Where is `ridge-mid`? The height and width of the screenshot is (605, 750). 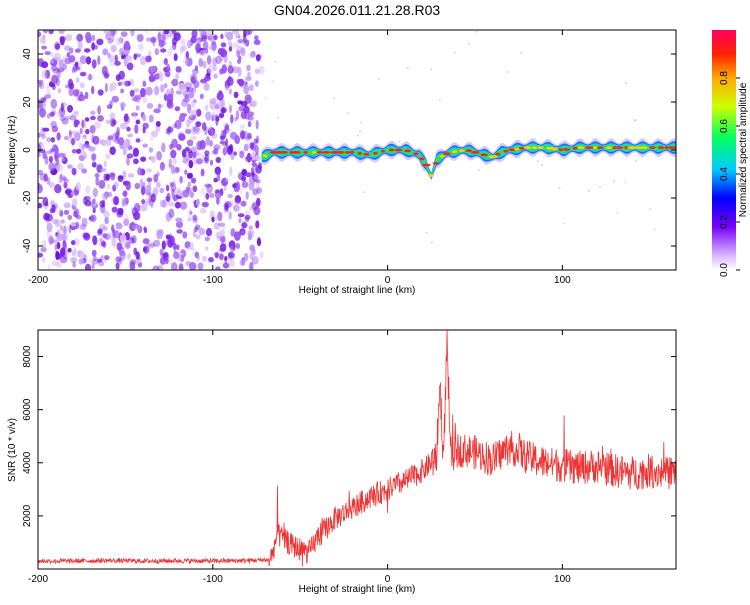
ridge-mid is located at coordinates (468, 161).